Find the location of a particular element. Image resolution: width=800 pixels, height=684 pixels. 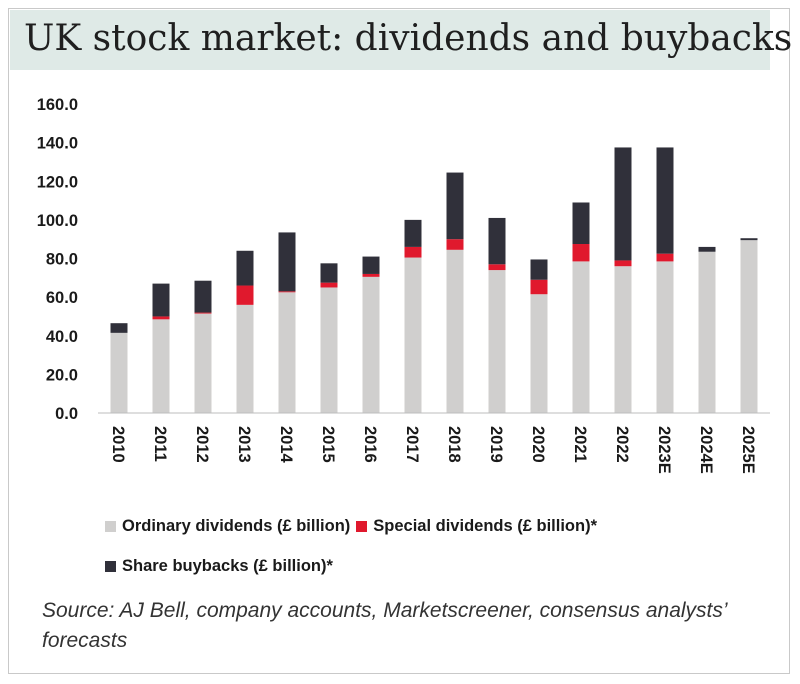

y-tick-label: 80.0 is located at coordinates (62, 260).